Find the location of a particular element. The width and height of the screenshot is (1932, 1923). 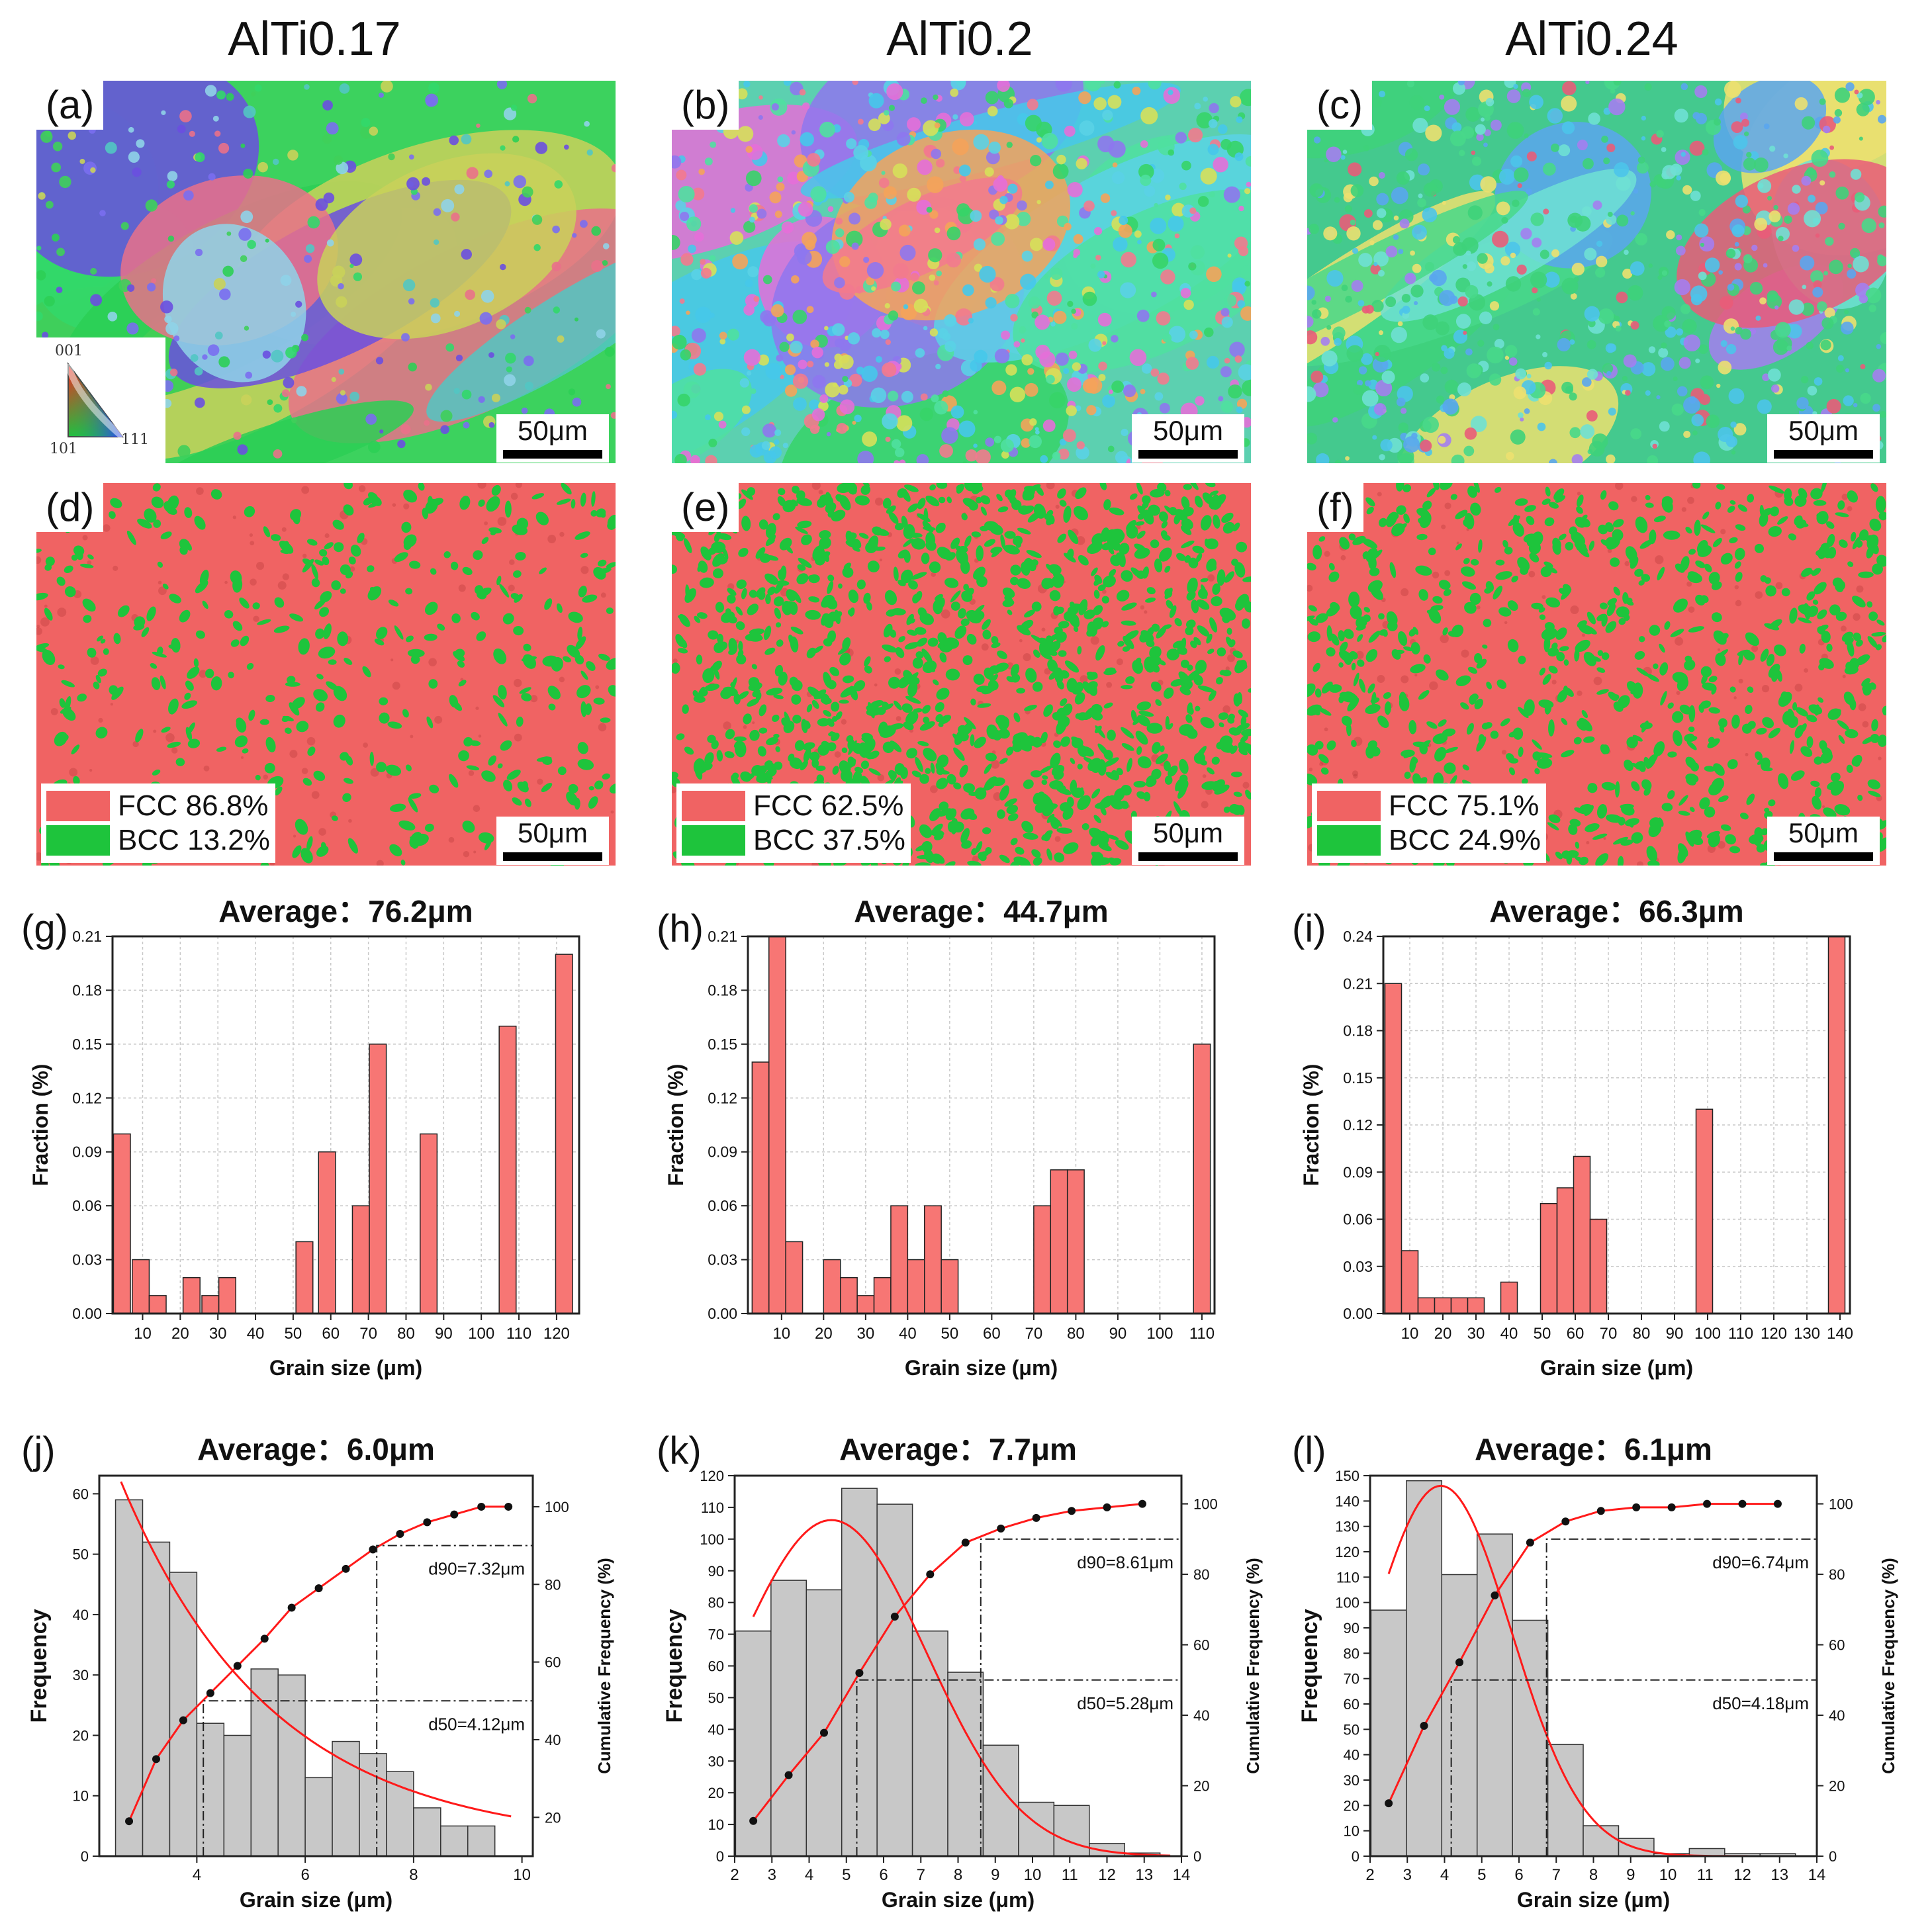

panel-label: (a) is located at coordinates (70, 105).